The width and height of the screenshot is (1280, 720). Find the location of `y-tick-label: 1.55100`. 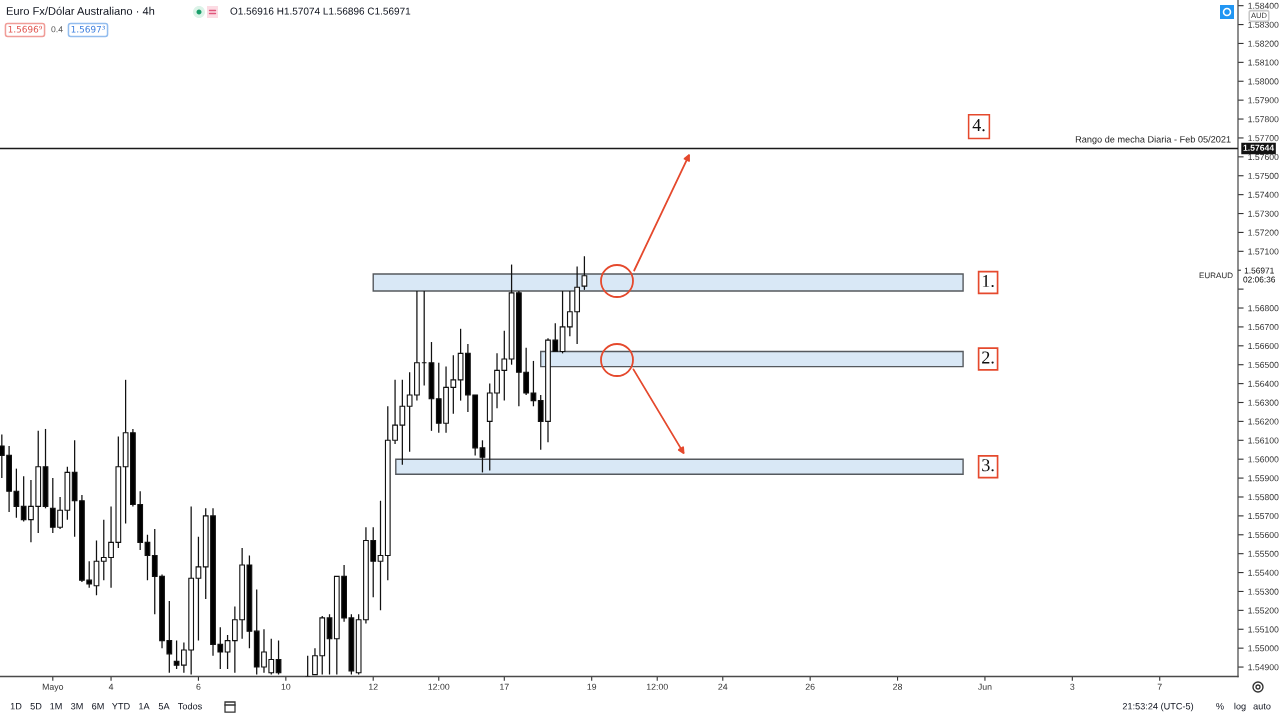

y-tick-label: 1.55100 is located at coordinates (1263, 629).